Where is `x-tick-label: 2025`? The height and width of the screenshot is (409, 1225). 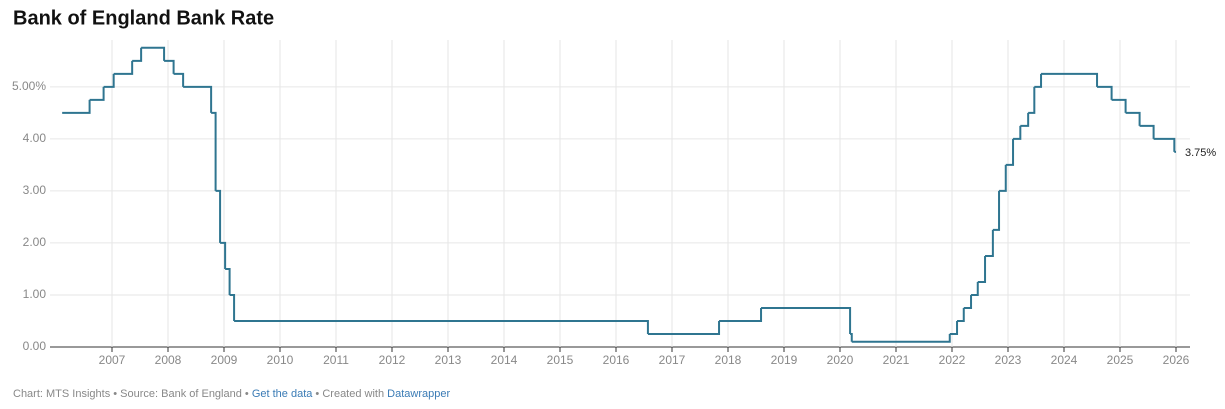
x-tick-label: 2025 is located at coordinates (1120, 360).